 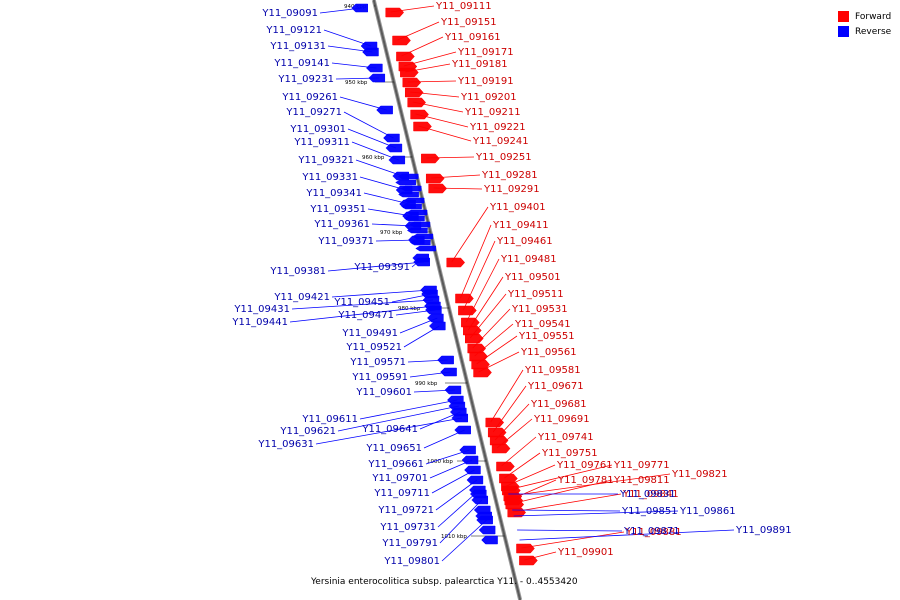 What do you see at coordinates (511, 189) in the screenshot?
I see `forward-gene-label: Y11_09291` at bounding box center [511, 189].